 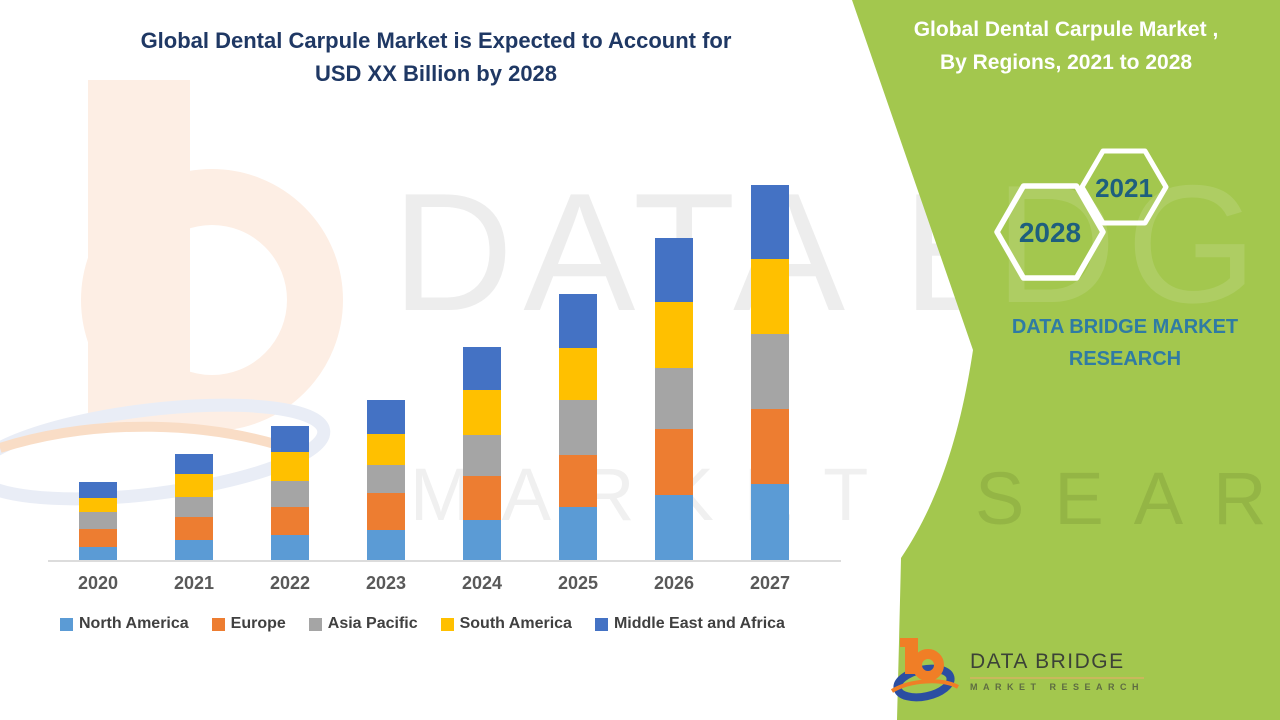 What do you see at coordinates (98, 520) in the screenshot?
I see `bar-segment-2020-asia-pacific` at bounding box center [98, 520].